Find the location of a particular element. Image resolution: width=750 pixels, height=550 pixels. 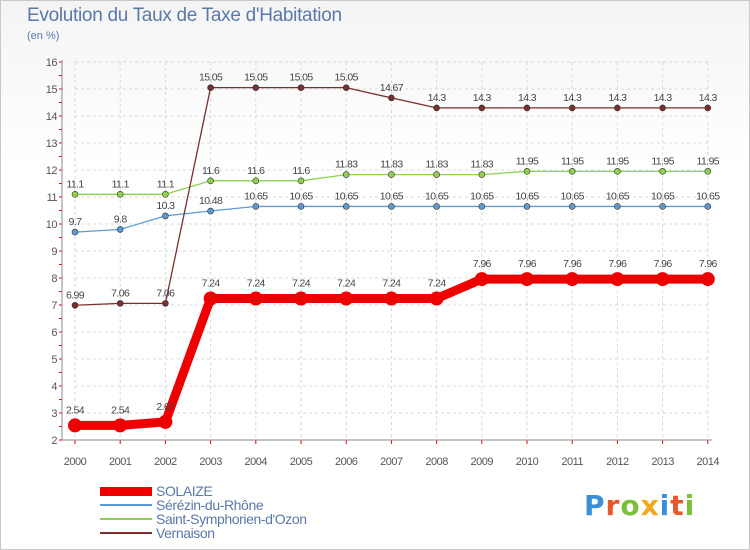

x-tick-label: 2004 is located at coordinates (256, 462).